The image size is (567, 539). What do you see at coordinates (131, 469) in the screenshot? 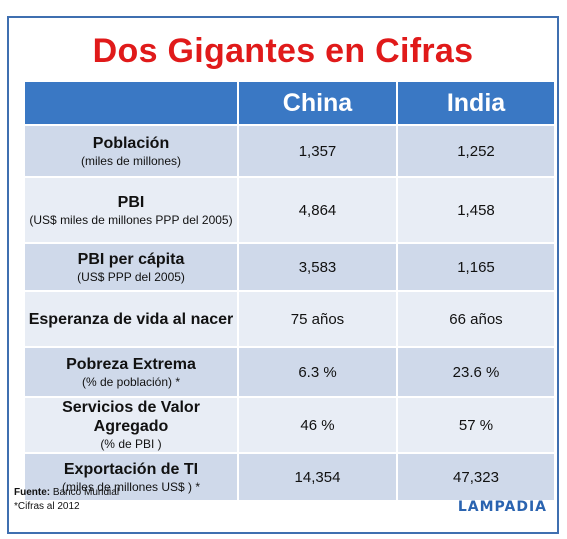
I see `row-label: Exportación de TI` at bounding box center [131, 469].